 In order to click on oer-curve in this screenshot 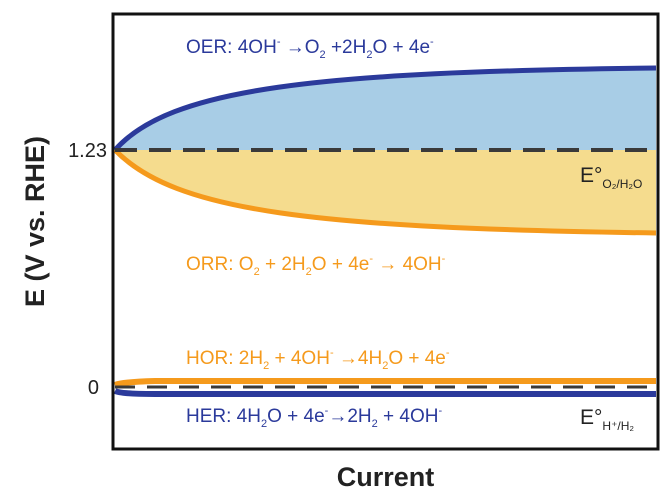, I will do `click(385, 108)`.